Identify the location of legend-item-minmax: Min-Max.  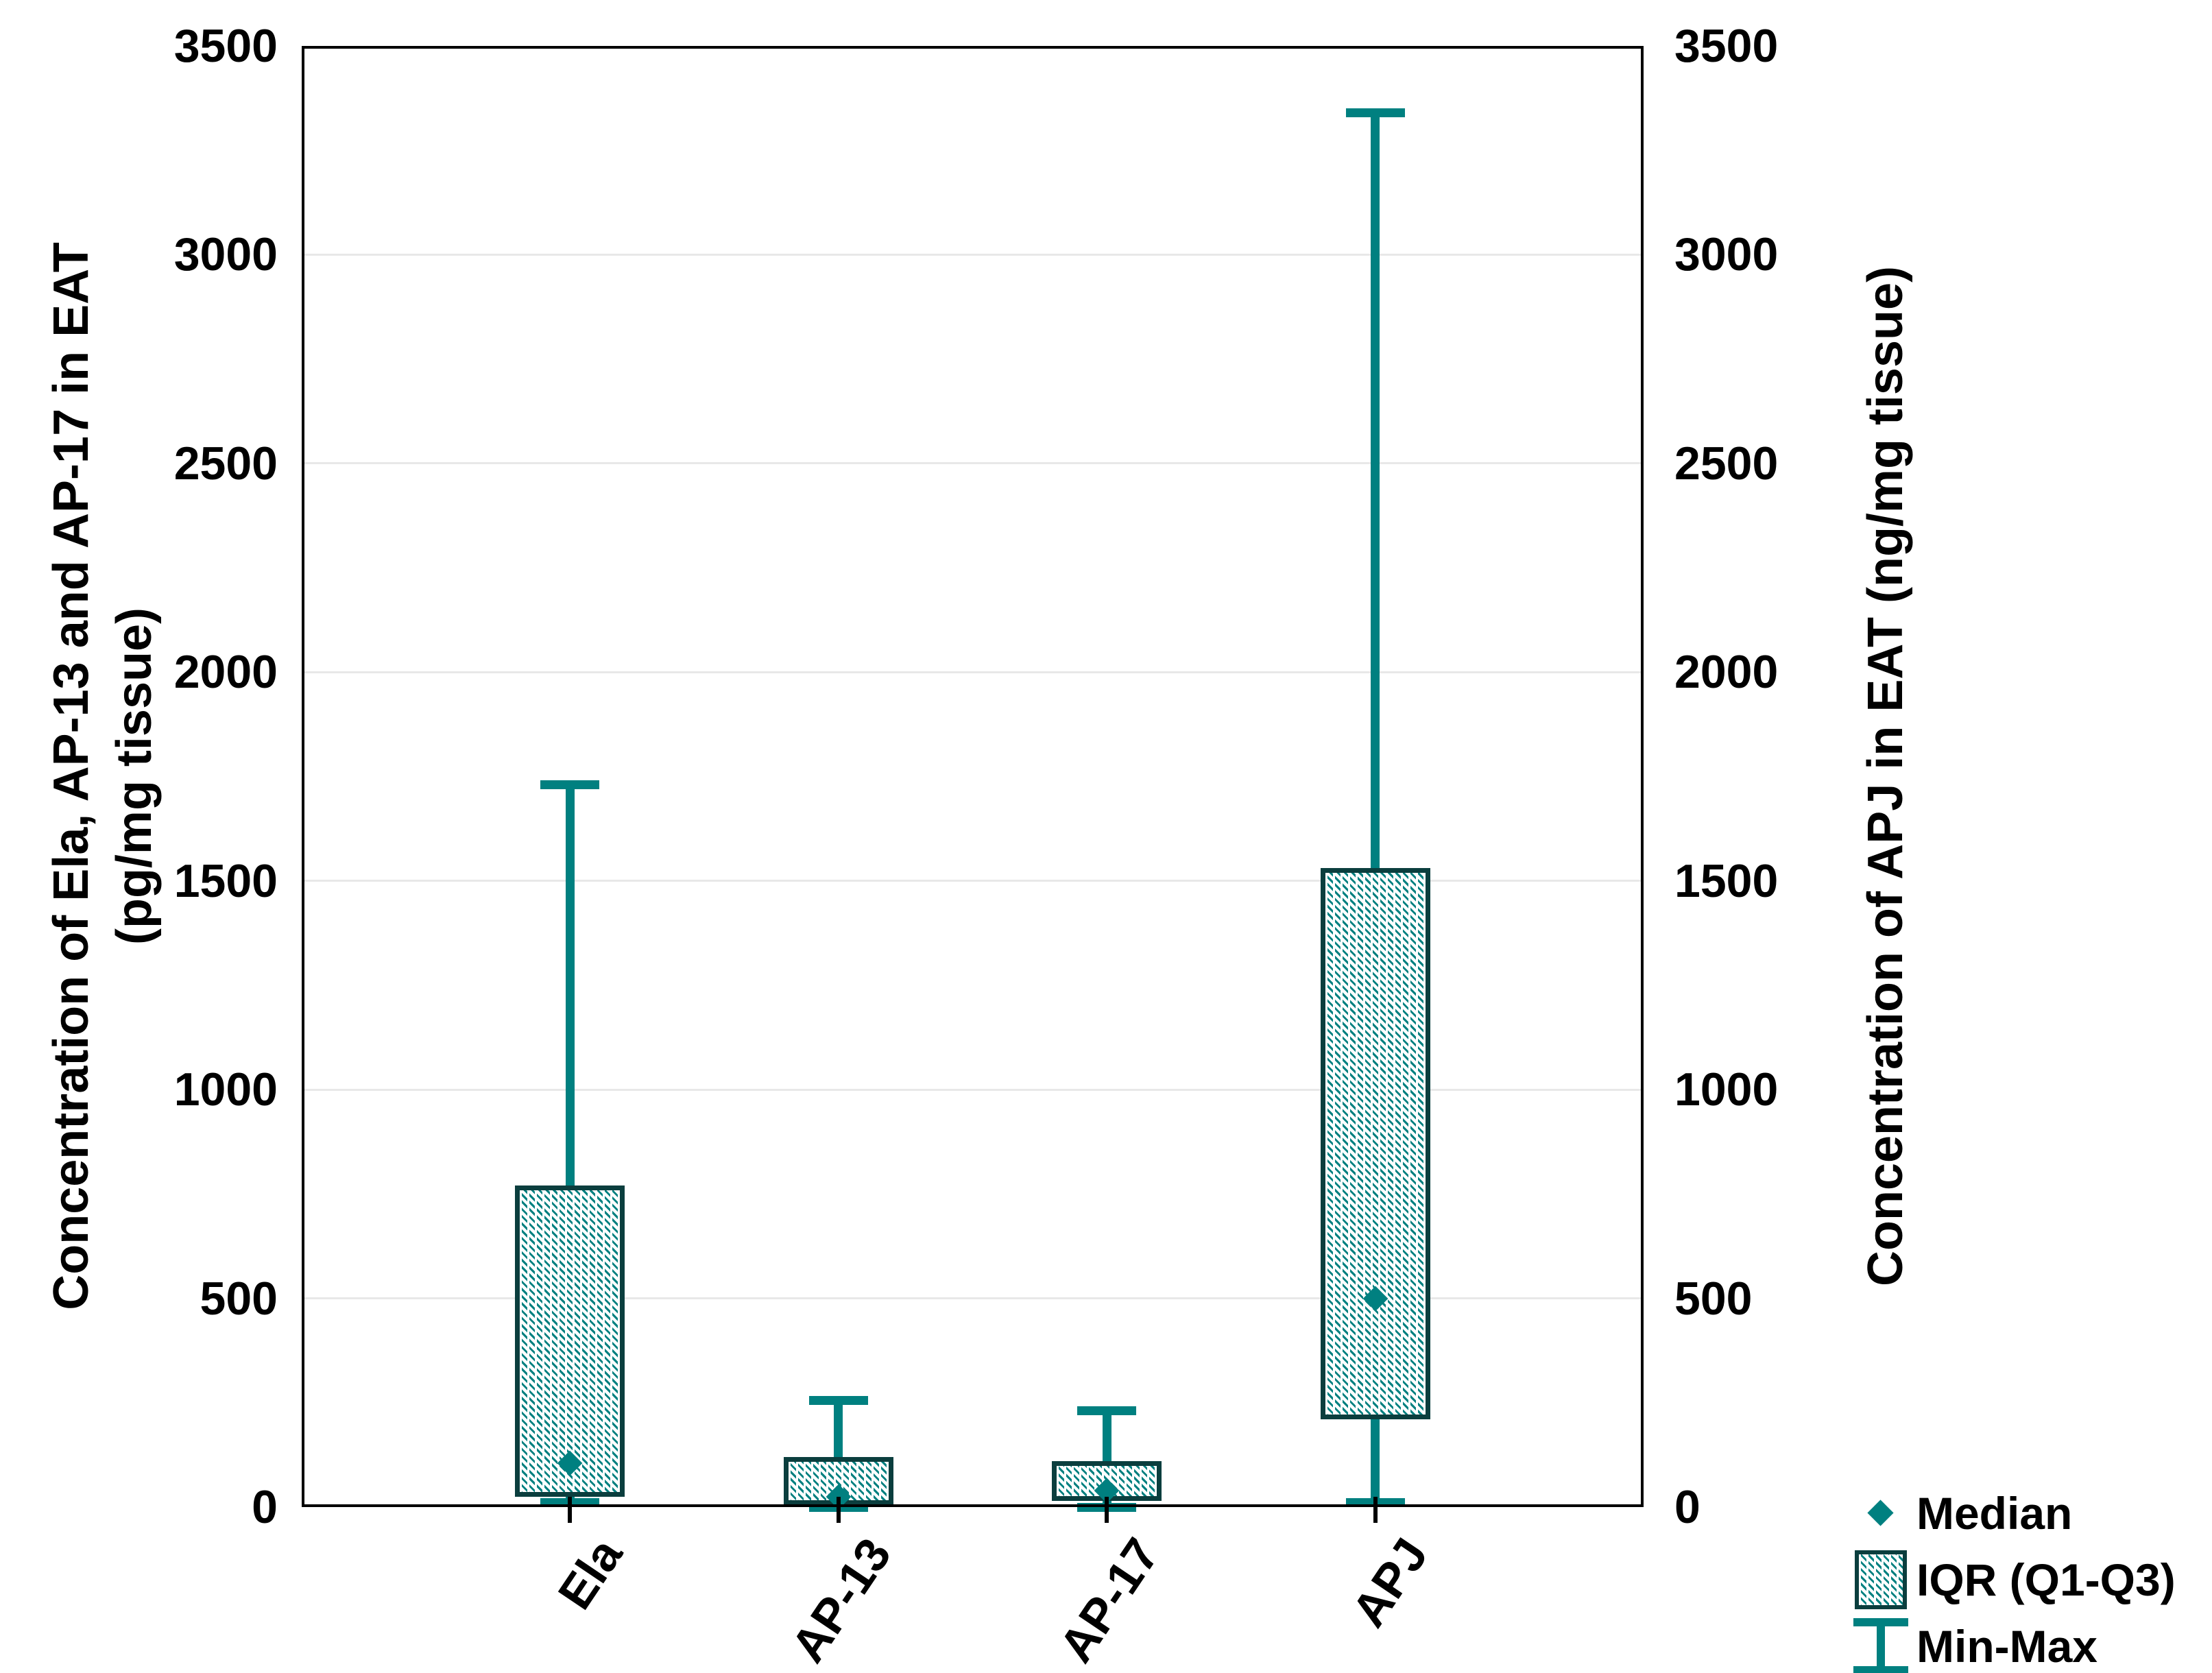
(2010, 1643).